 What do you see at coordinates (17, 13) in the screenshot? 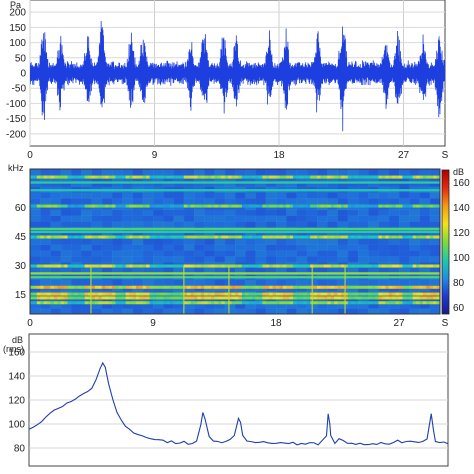
I see `waveform-y-tick-label: 200` at bounding box center [17, 13].